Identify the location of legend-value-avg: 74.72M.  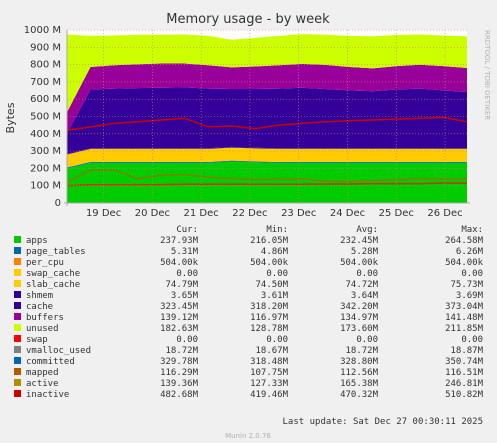
(361, 285).